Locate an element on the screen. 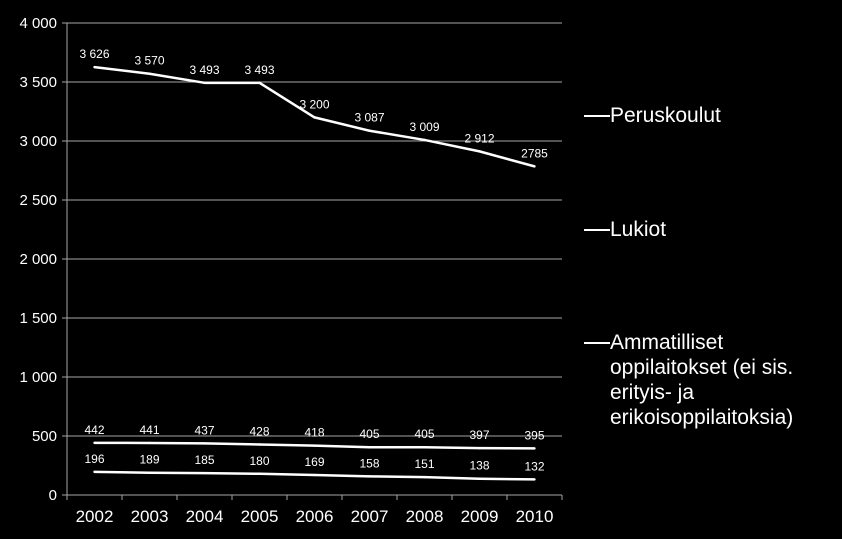 This screenshot has height=539, width=842. x-tick-label: 2010 is located at coordinates (535, 516).